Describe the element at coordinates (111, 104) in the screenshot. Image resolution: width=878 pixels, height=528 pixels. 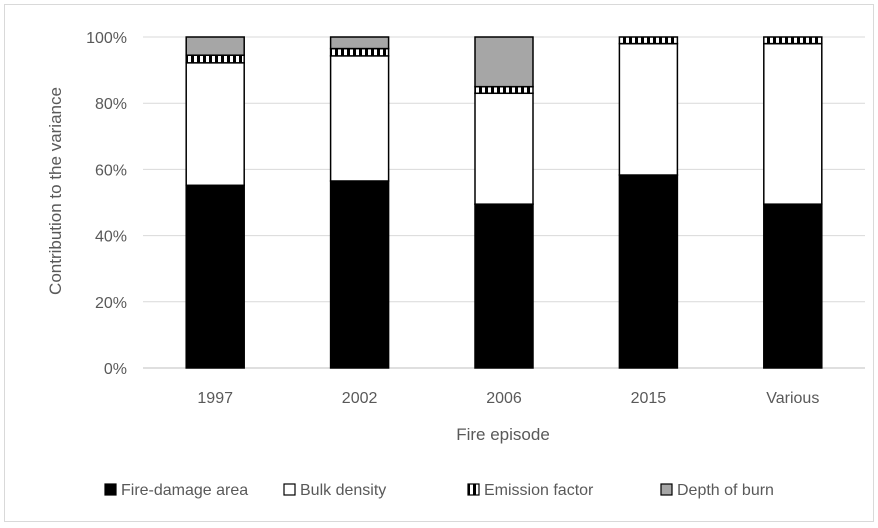
I see `y-tick-label: 80%` at that location.